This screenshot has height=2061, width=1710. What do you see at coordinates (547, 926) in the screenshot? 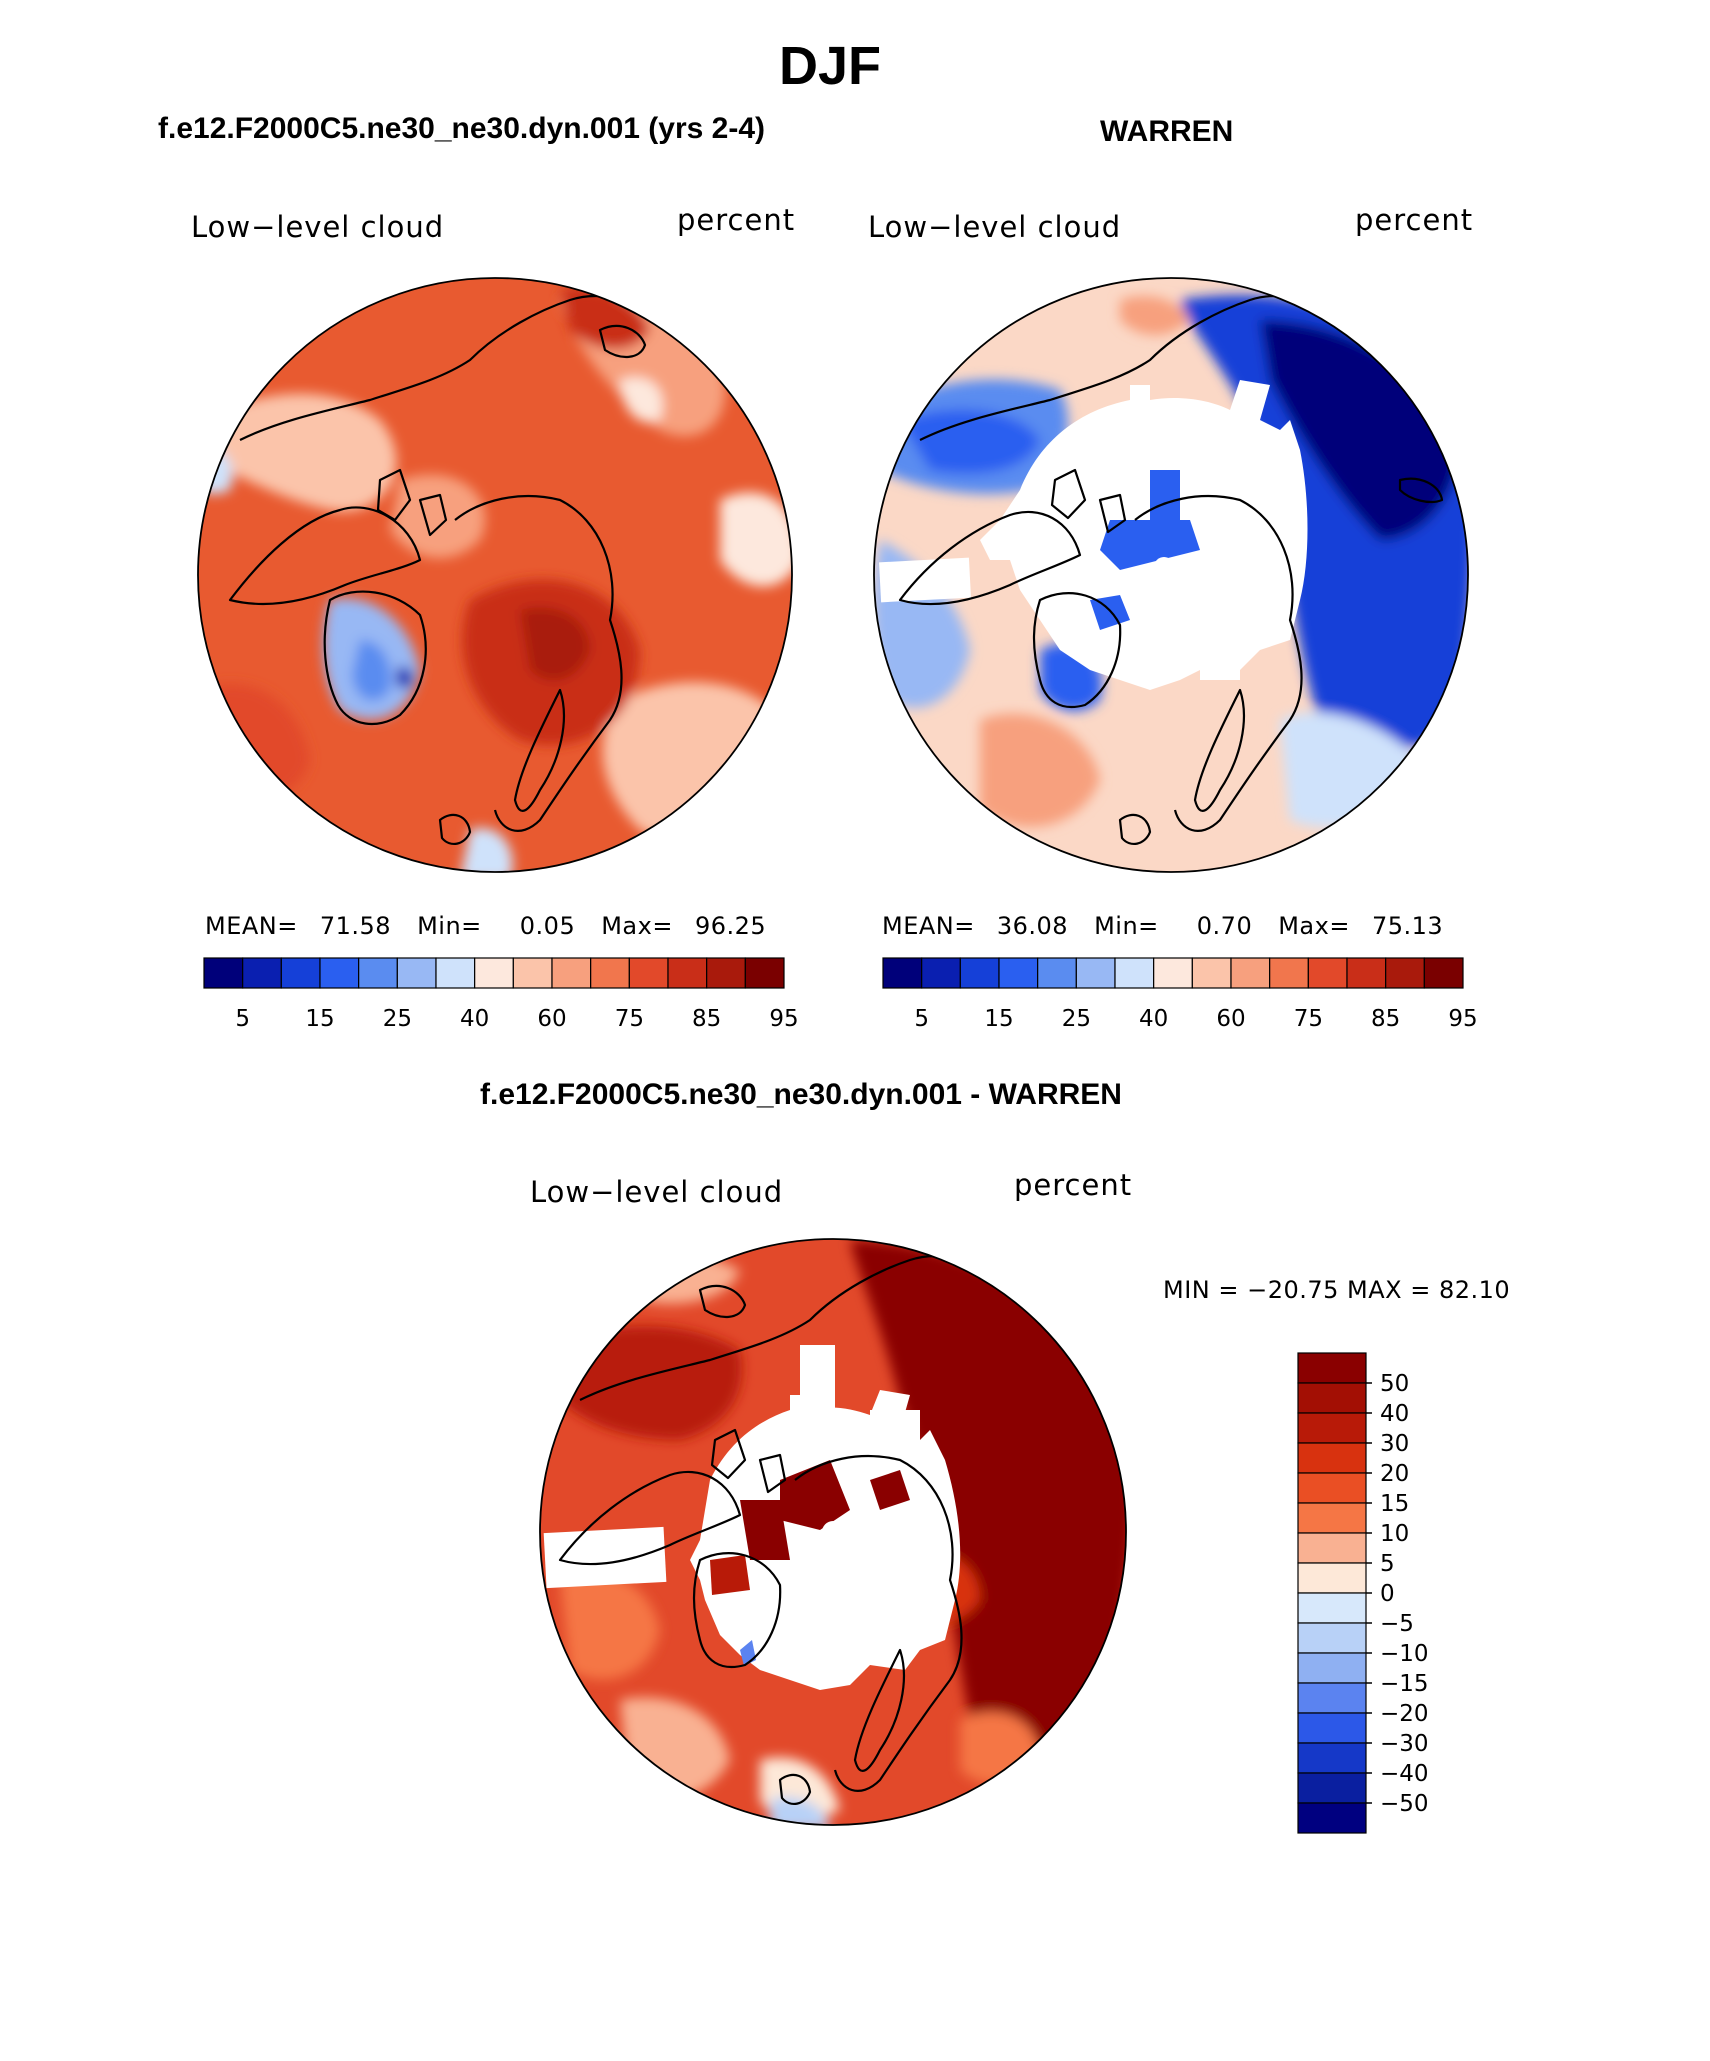
I see `panel1-min-value: 0.05` at bounding box center [547, 926].